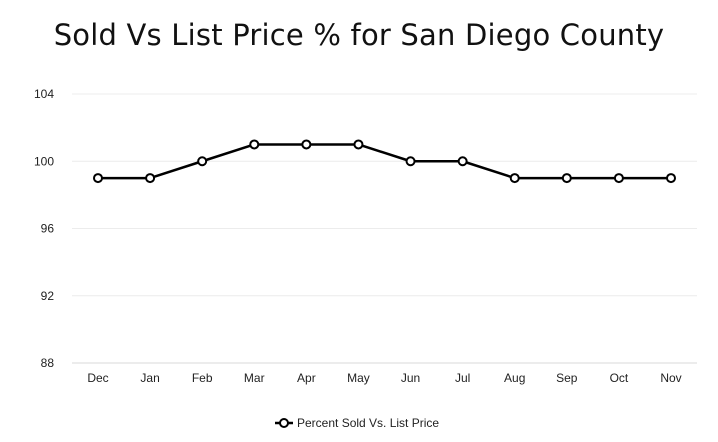 The width and height of the screenshot is (718, 442). What do you see at coordinates (97, 378) in the screenshot?
I see `x-tick-label: Dec` at bounding box center [97, 378].